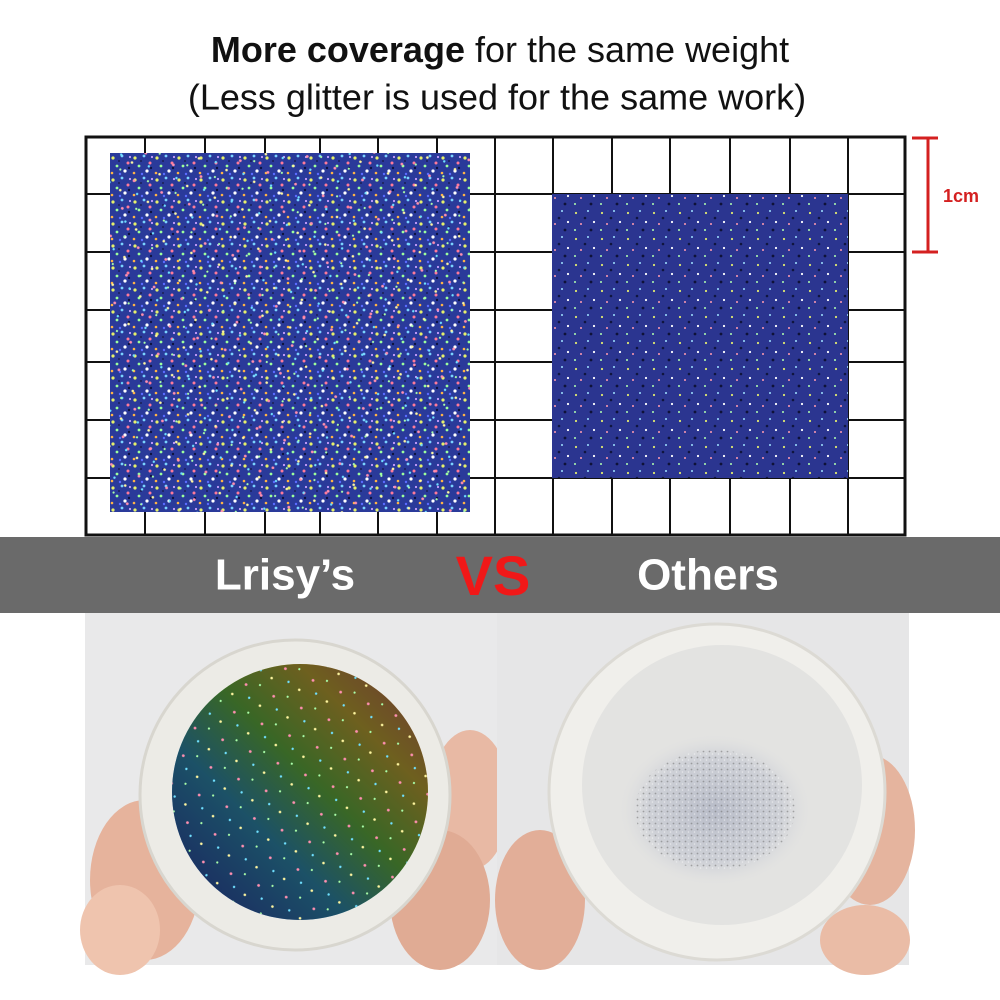  I want to click on title-bold: More coverage, so click(338, 49).